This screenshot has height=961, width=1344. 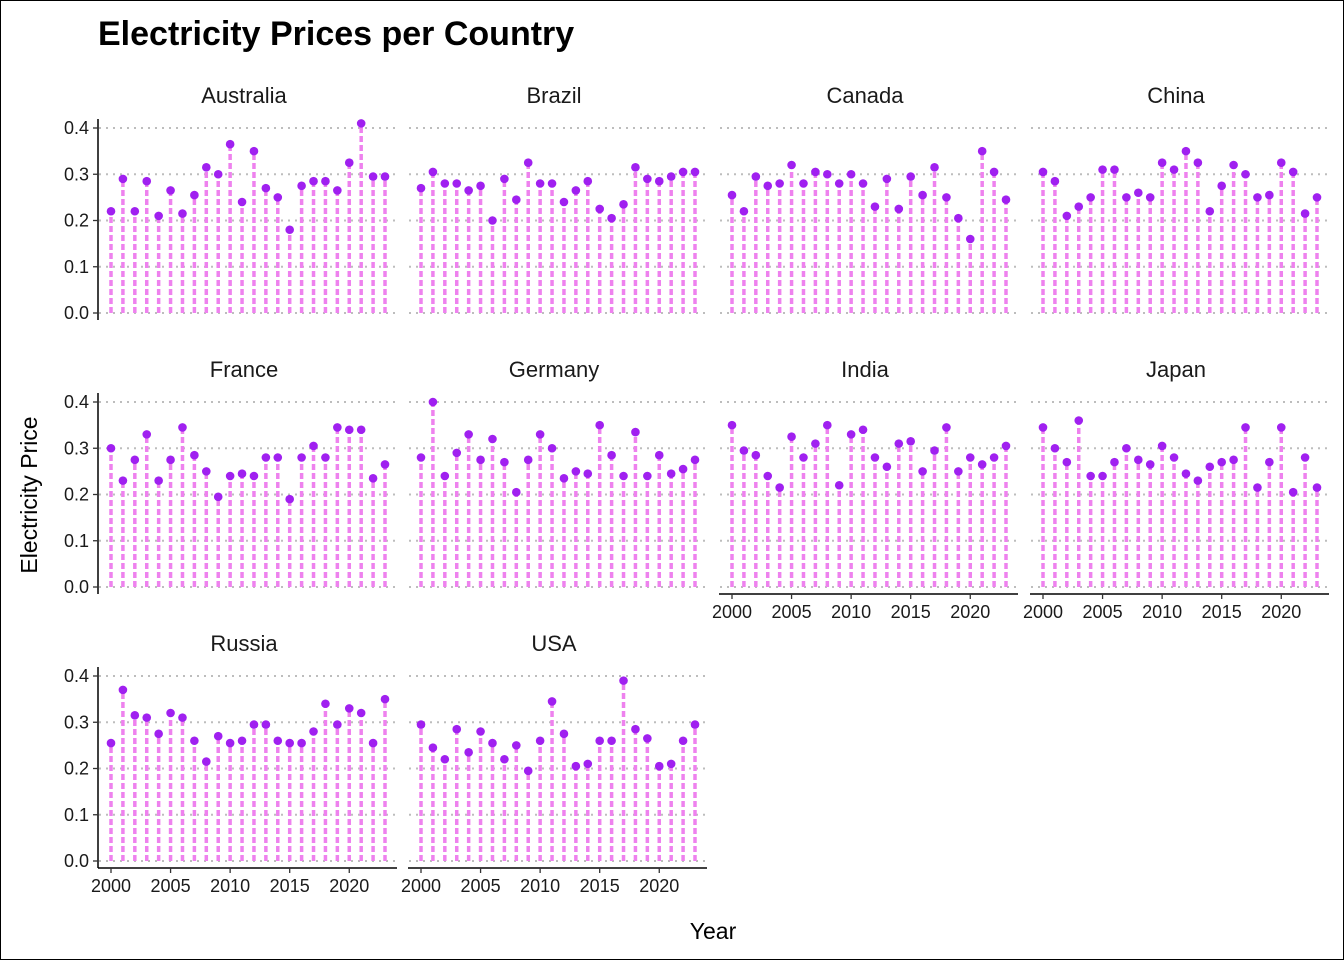 I want to click on chart-title: Electricity Prices per Country, so click(x=336, y=34).